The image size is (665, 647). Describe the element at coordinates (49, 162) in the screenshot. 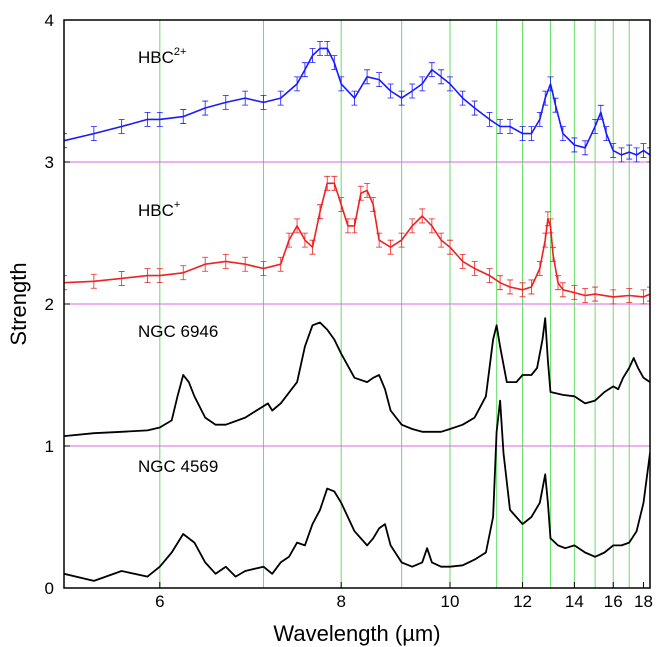

I see `y-tick-label: 3` at that location.